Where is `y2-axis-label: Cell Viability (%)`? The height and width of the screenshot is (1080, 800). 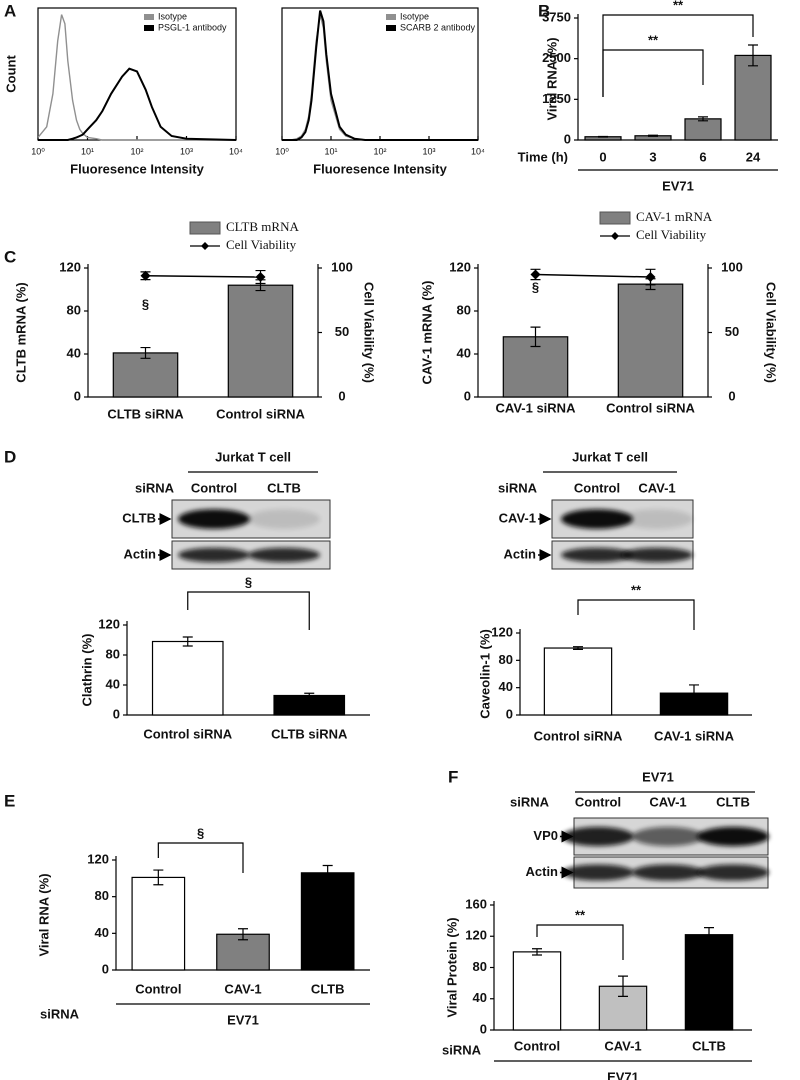 y2-axis-label: Cell Viability (%) is located at coordinates (369, 332).